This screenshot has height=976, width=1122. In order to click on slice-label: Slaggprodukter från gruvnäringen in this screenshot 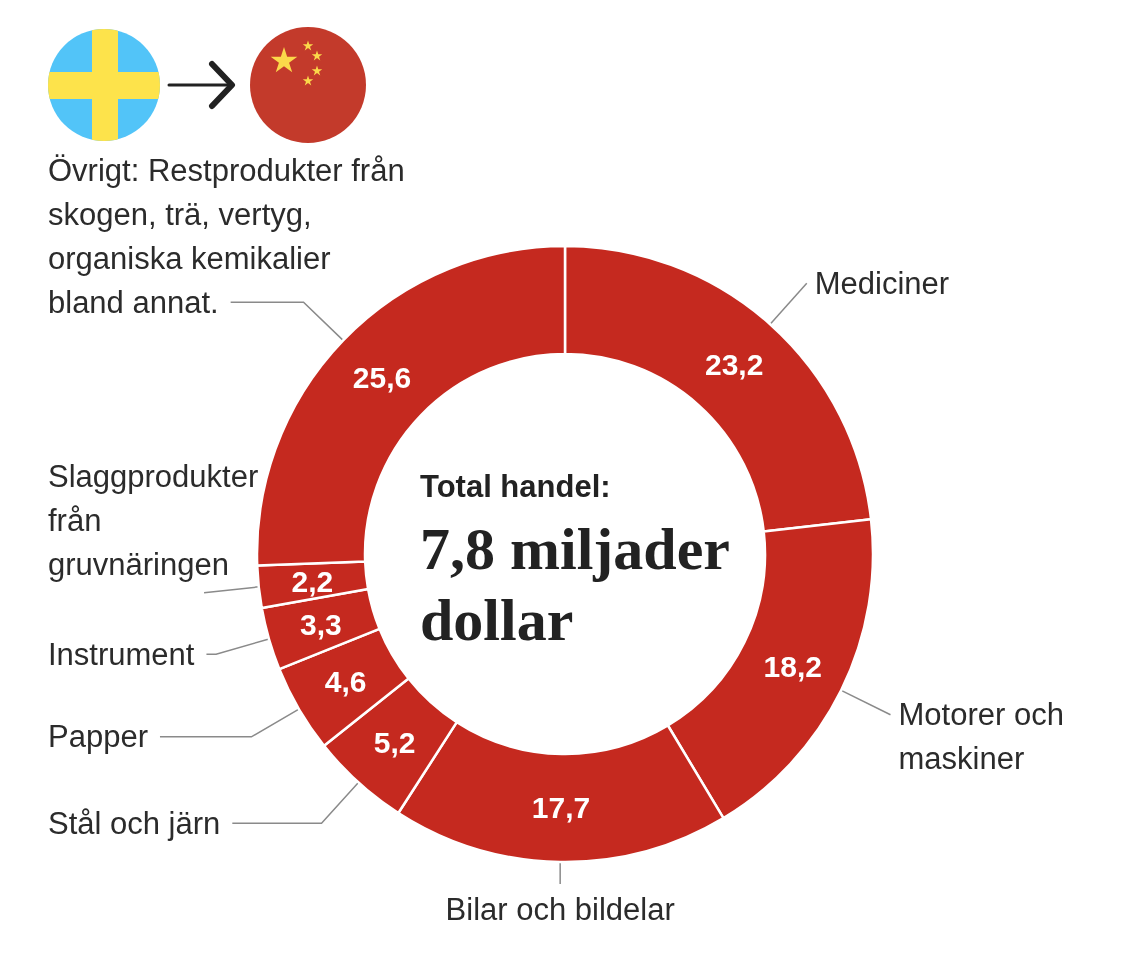, I will do `click(153, 521)`.